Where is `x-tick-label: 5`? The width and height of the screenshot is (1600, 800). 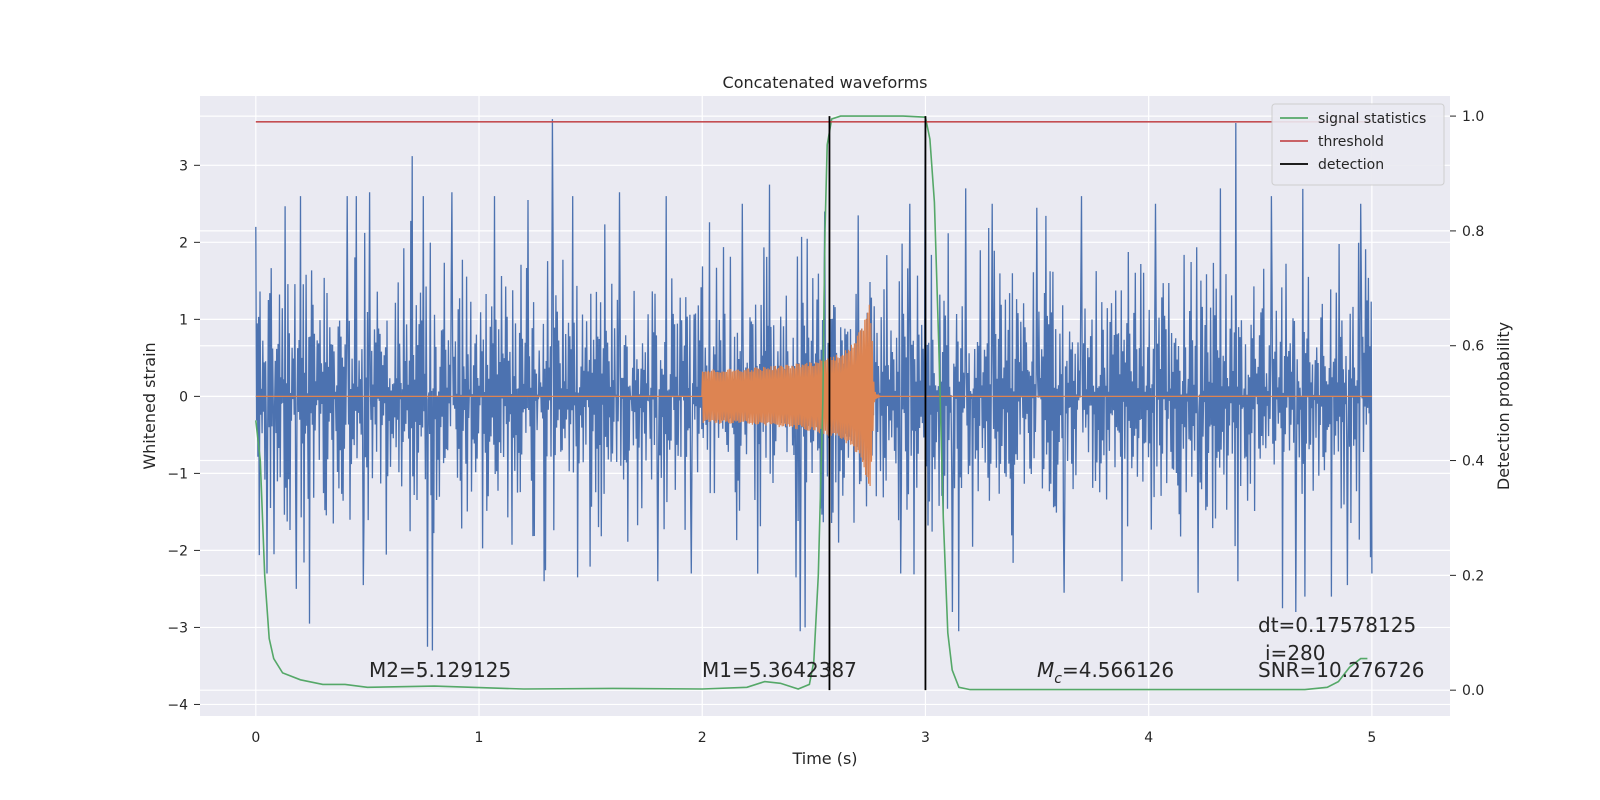
x-tick-label: 5 is located at coordinates (1371, 738).